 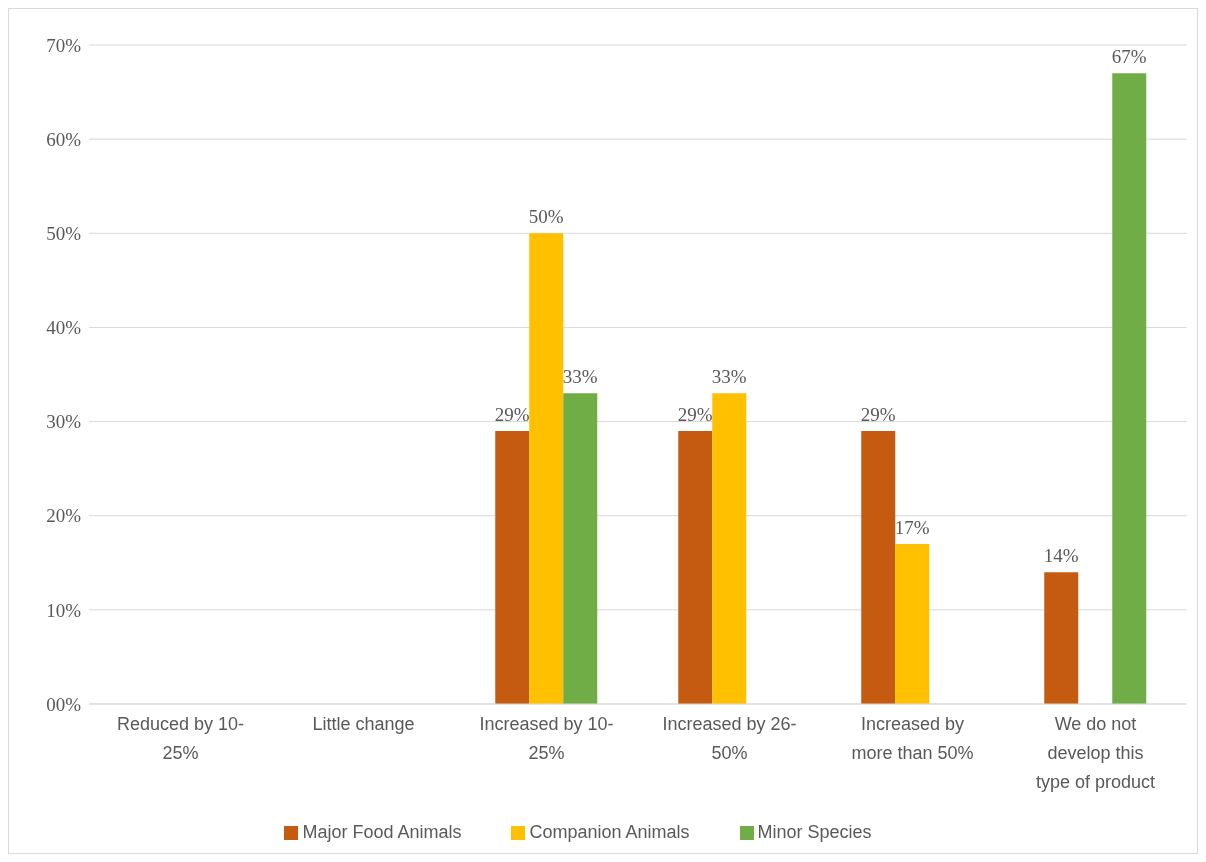 What do you see at coordinates (64, 139) in the screenshot?
I see `y-tick-label: 60%` at bounding box center [64, 139].